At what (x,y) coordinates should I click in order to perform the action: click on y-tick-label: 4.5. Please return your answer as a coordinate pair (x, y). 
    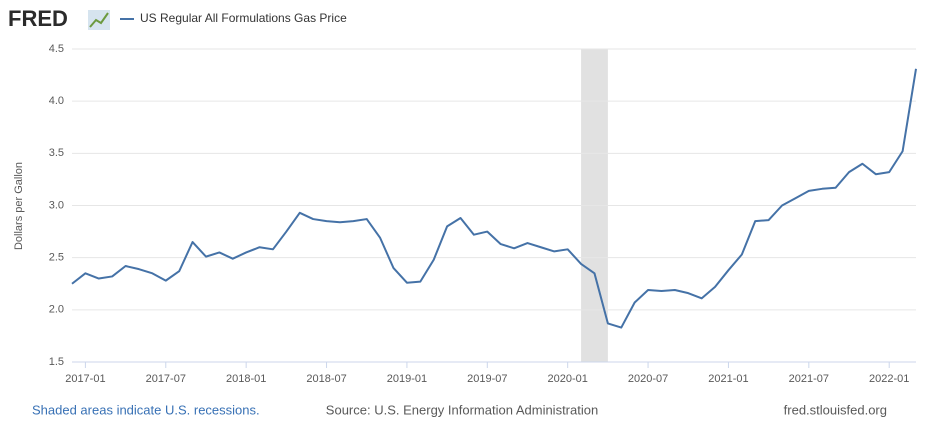
    Looking at the image, I should click on (56, 49).